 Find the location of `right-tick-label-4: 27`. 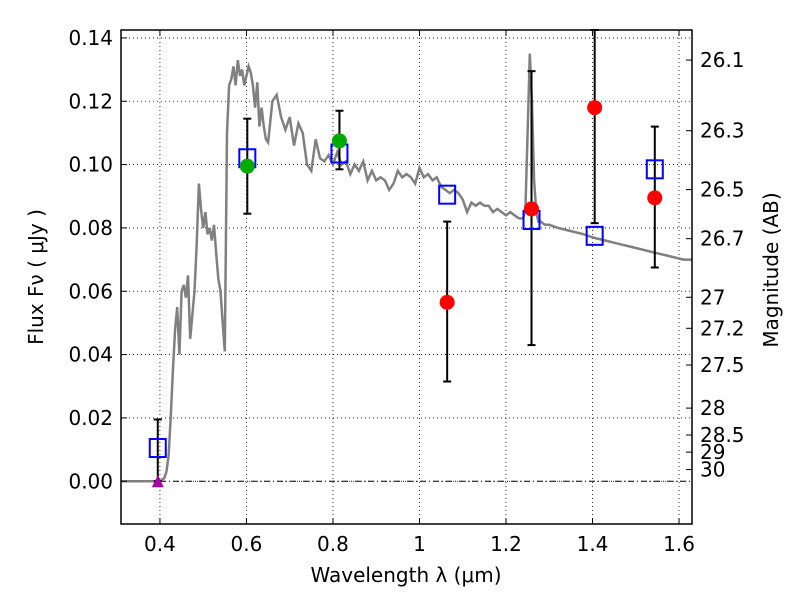

right-tick-label-4: 27 is located at coordinates (712, 297).